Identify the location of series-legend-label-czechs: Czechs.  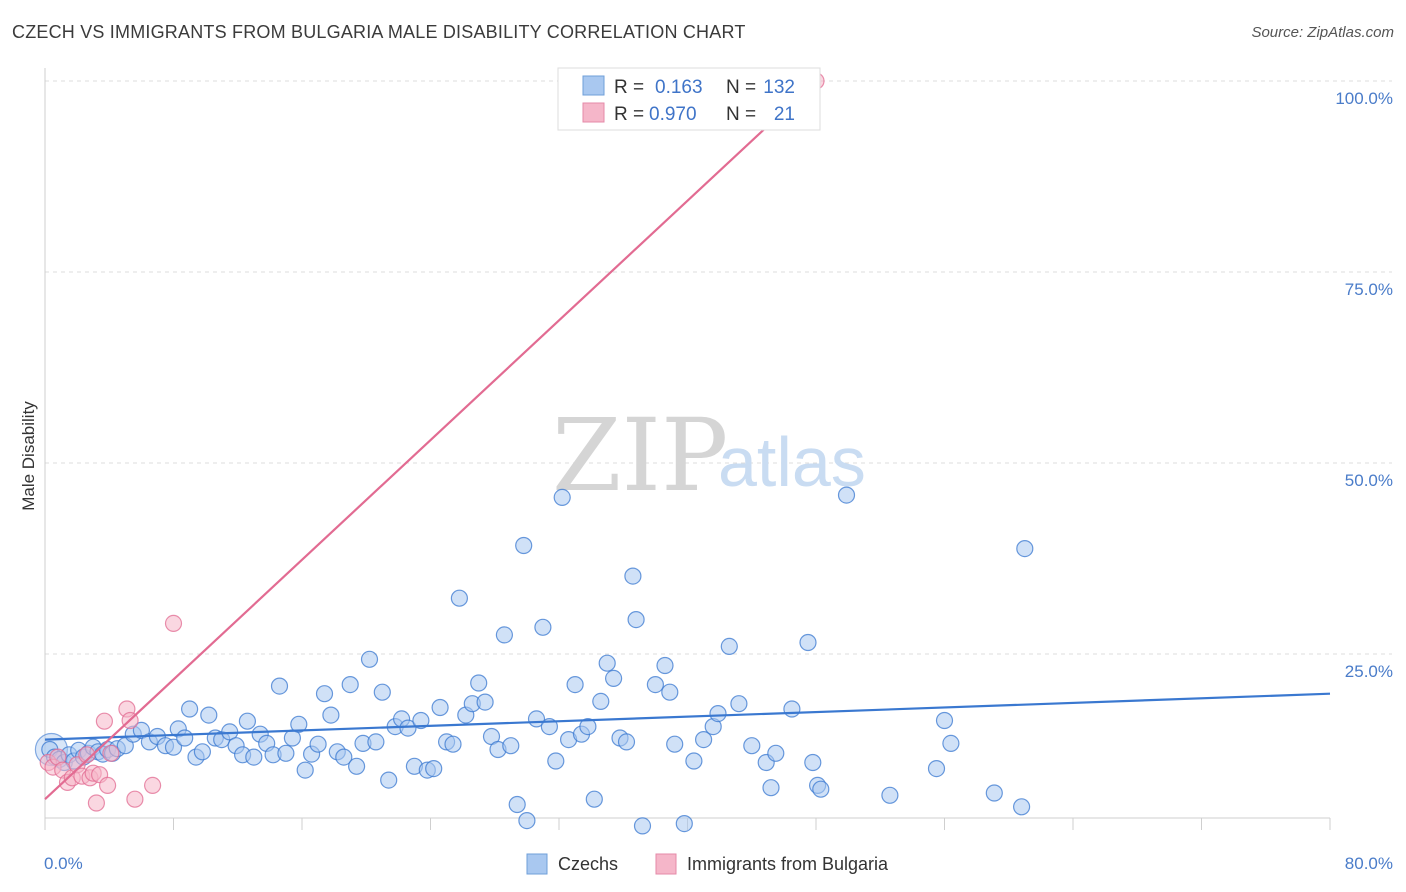
(588, 864).